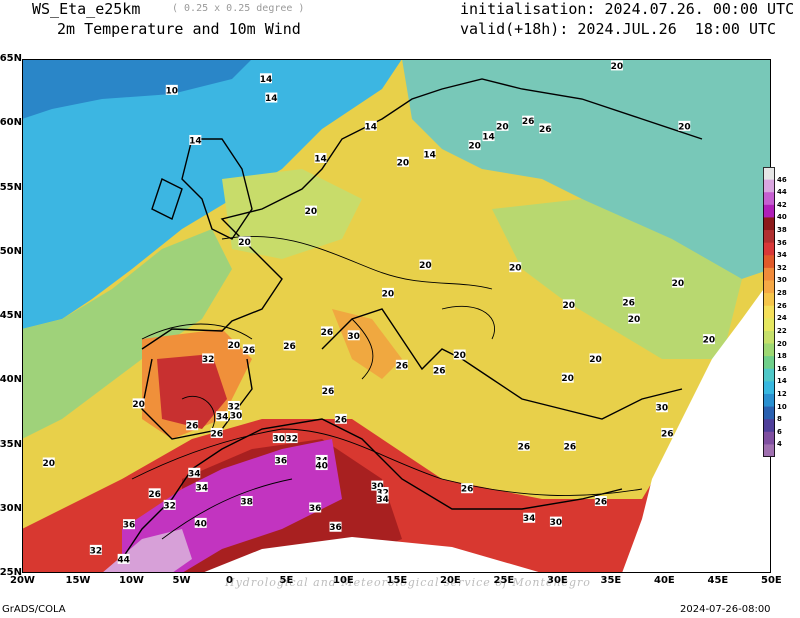 This screenshot has height=618, width=800. I want to click on lon-label: 25E, so click(504, 580).